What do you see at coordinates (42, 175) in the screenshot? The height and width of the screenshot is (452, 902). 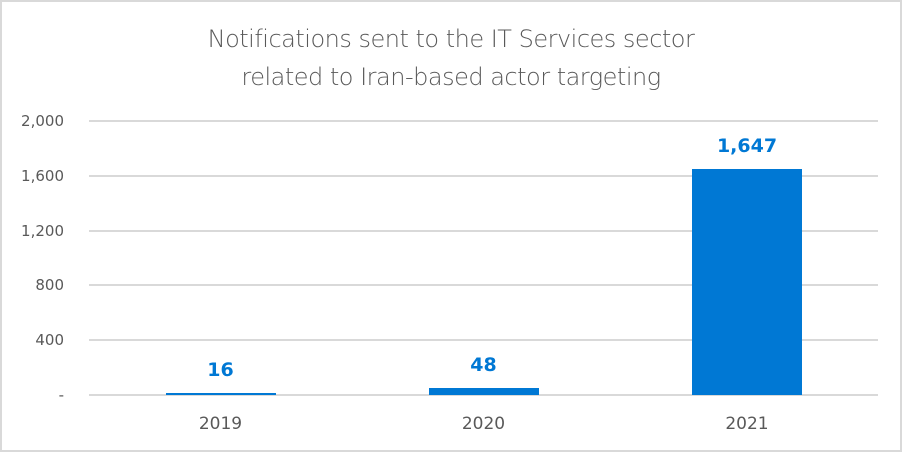 I see `y-tick-label: 1,600` at bounding box center [42, 175].